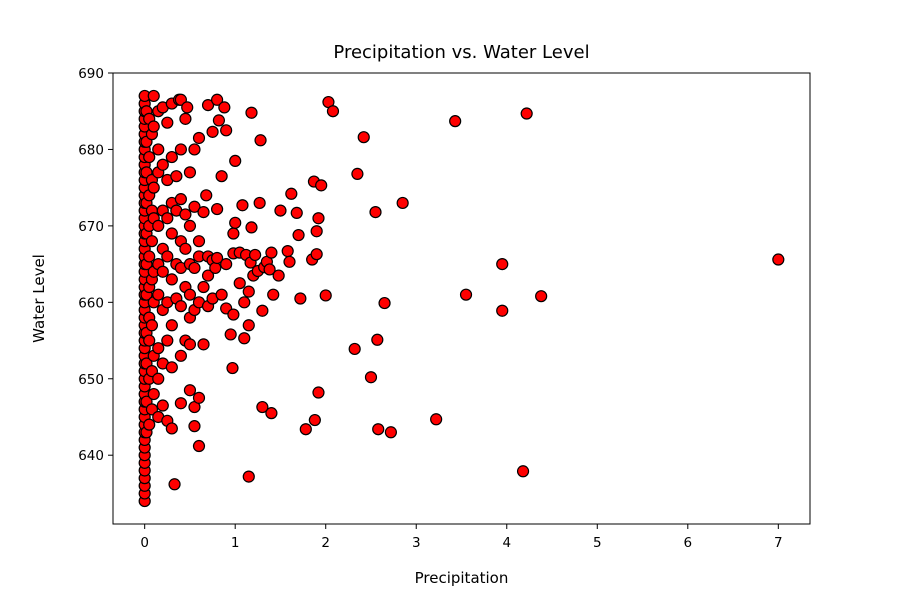 The width and height of the screenshot is (900, 600). Describe the element at coordinates (506, 543) in the screenshot. I see `x-tick-label: 4` at that location.